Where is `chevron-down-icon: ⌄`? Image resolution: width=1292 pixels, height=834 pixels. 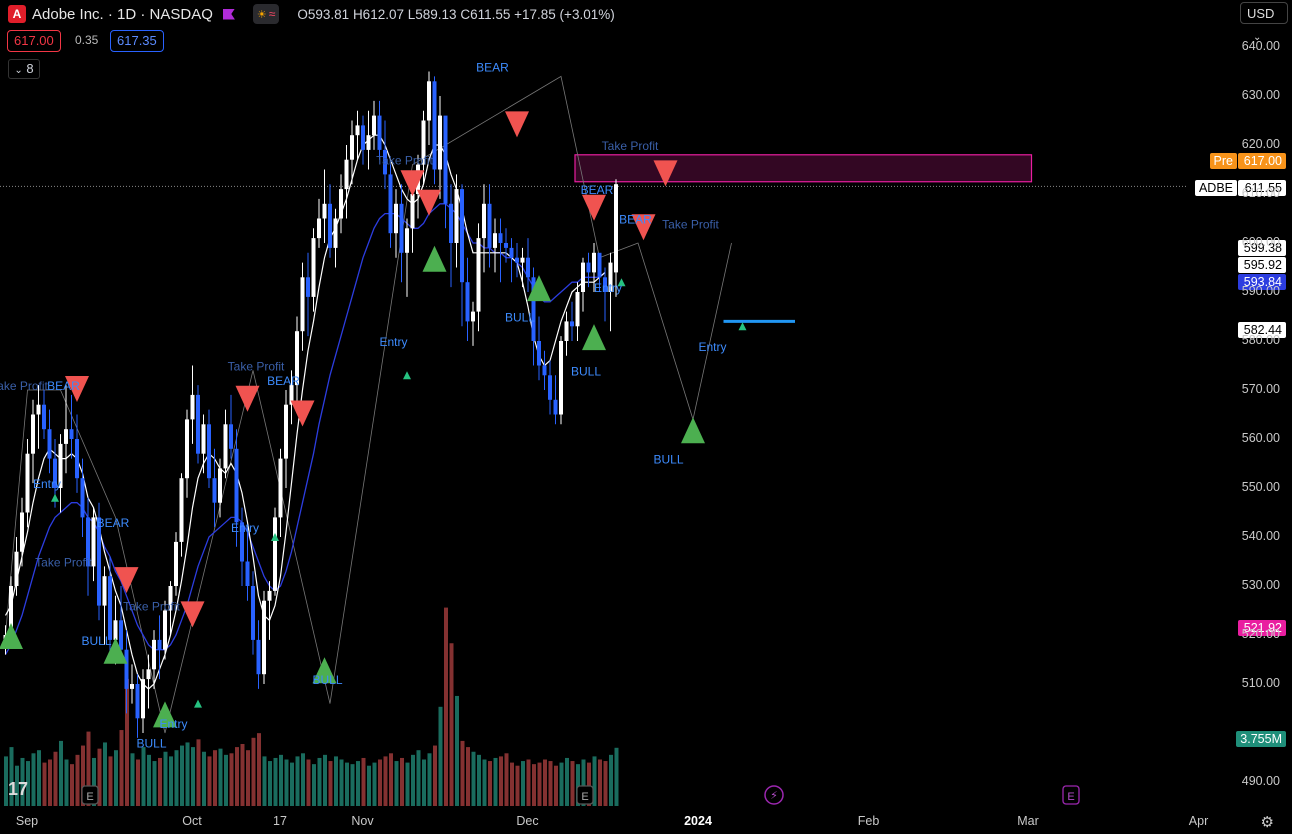 chevron-down-icon: ⌄ is located at coordinates (18, 70).